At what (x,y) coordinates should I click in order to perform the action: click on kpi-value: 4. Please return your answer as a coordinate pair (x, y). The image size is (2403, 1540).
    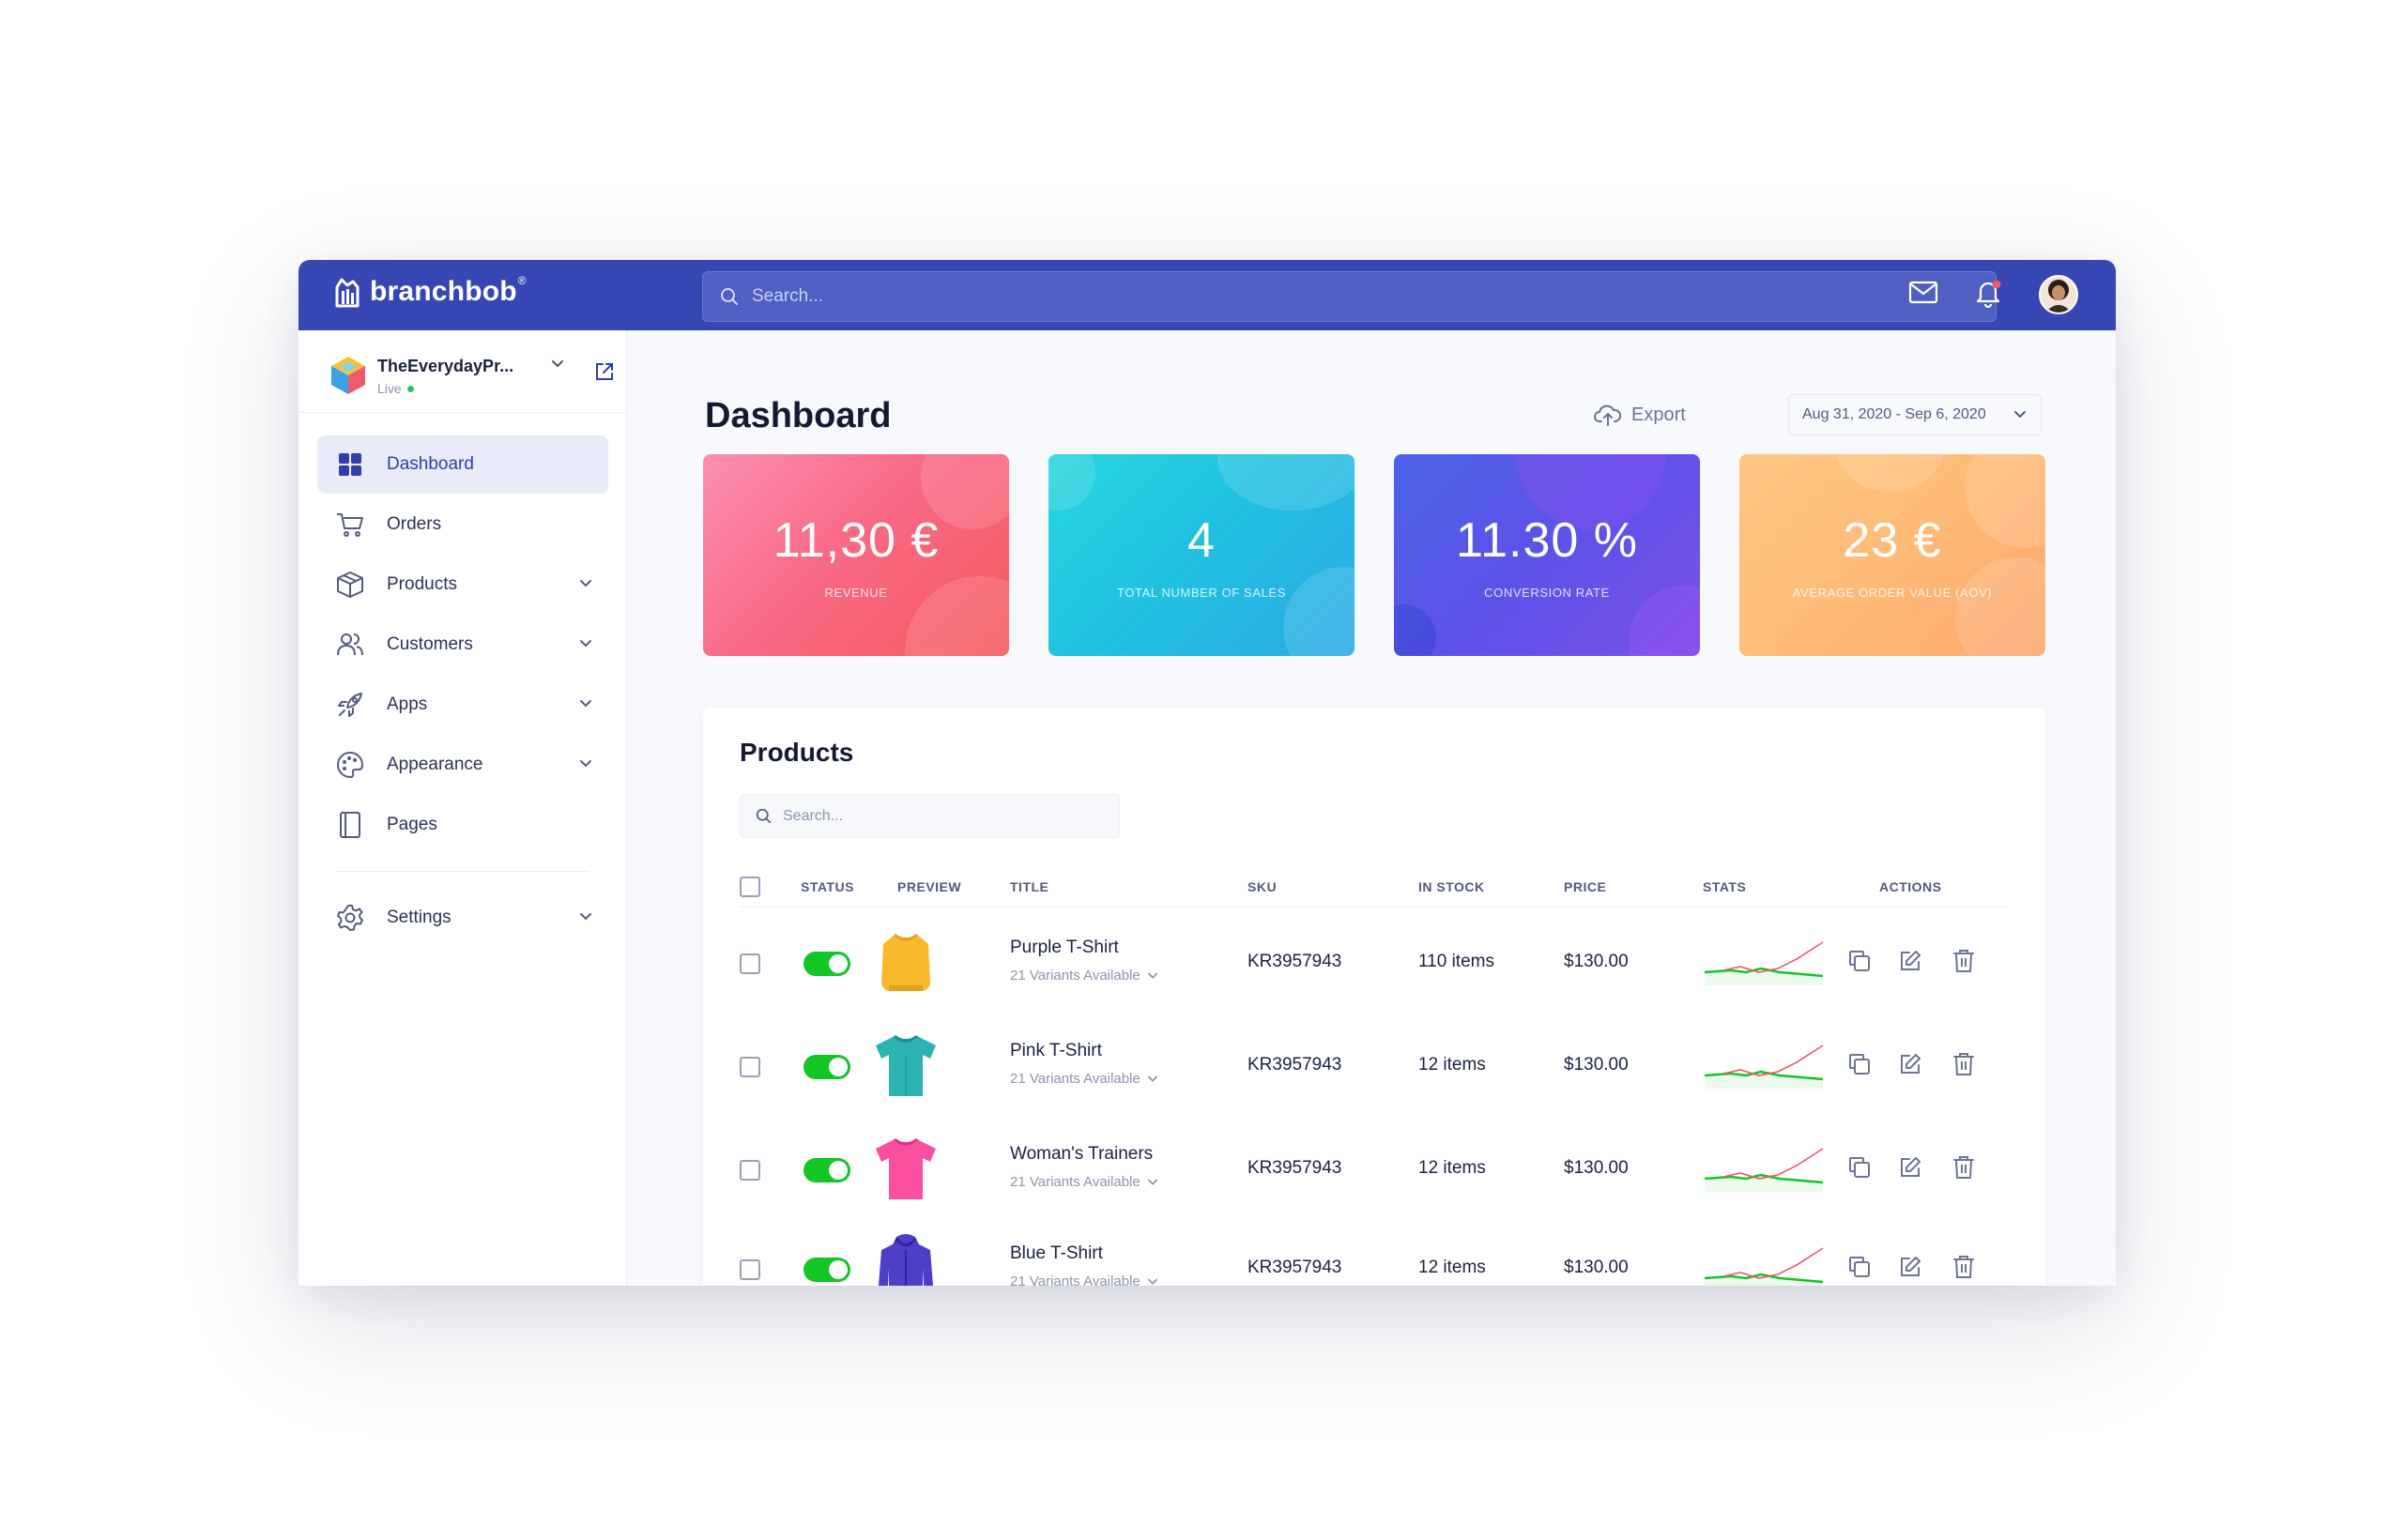
    Looking at the image, I should click on (1201, 541).